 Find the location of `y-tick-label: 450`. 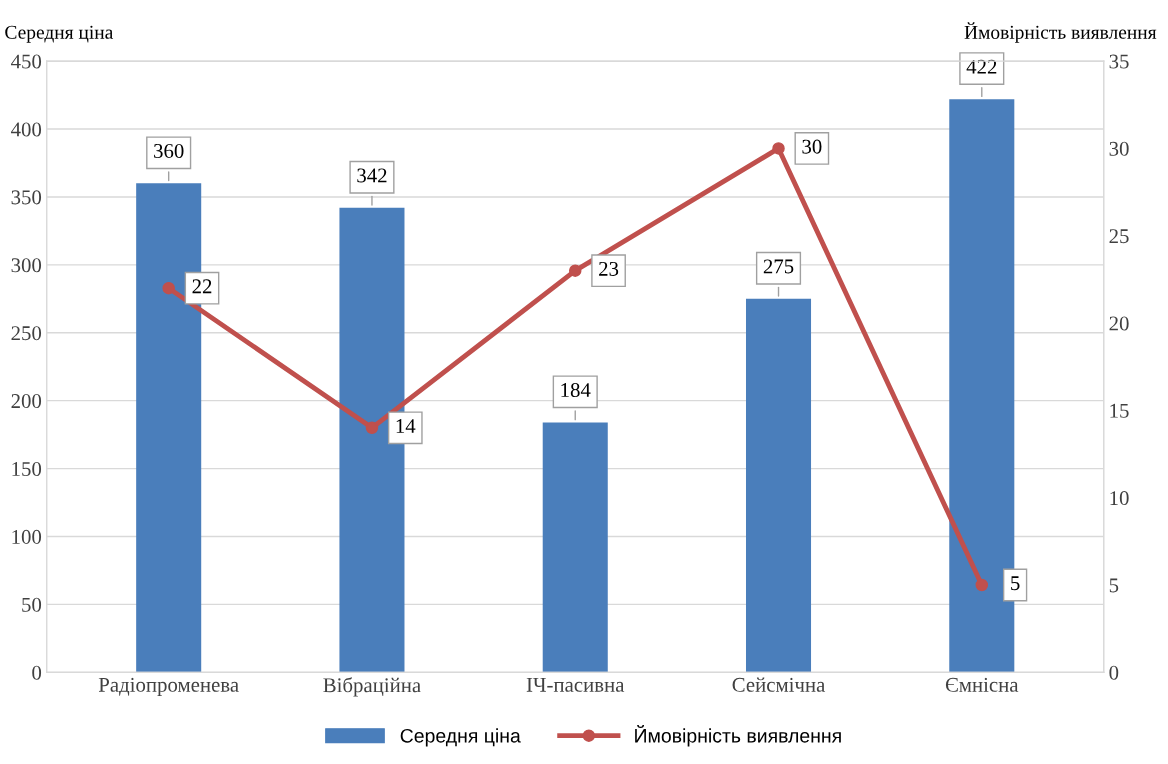

y-tick-label: 450 is located at coordinates (26, 61).